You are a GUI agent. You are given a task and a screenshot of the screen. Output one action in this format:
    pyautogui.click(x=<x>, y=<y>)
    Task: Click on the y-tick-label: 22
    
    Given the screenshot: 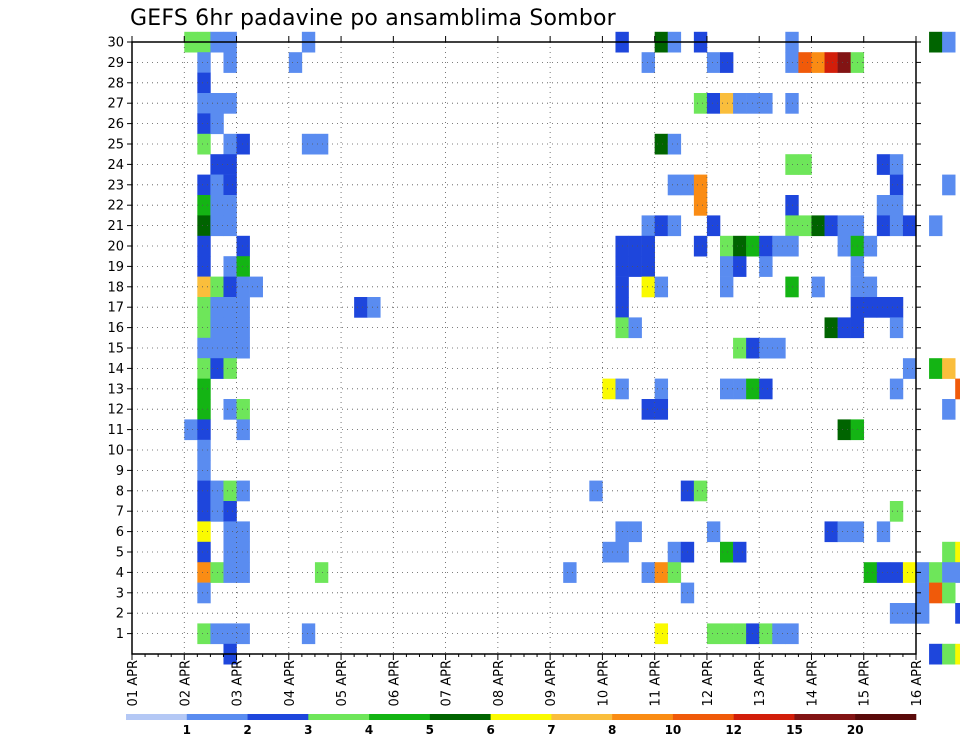 What is the action you would take?
    pyautogui.click(x=115, y=206)
    